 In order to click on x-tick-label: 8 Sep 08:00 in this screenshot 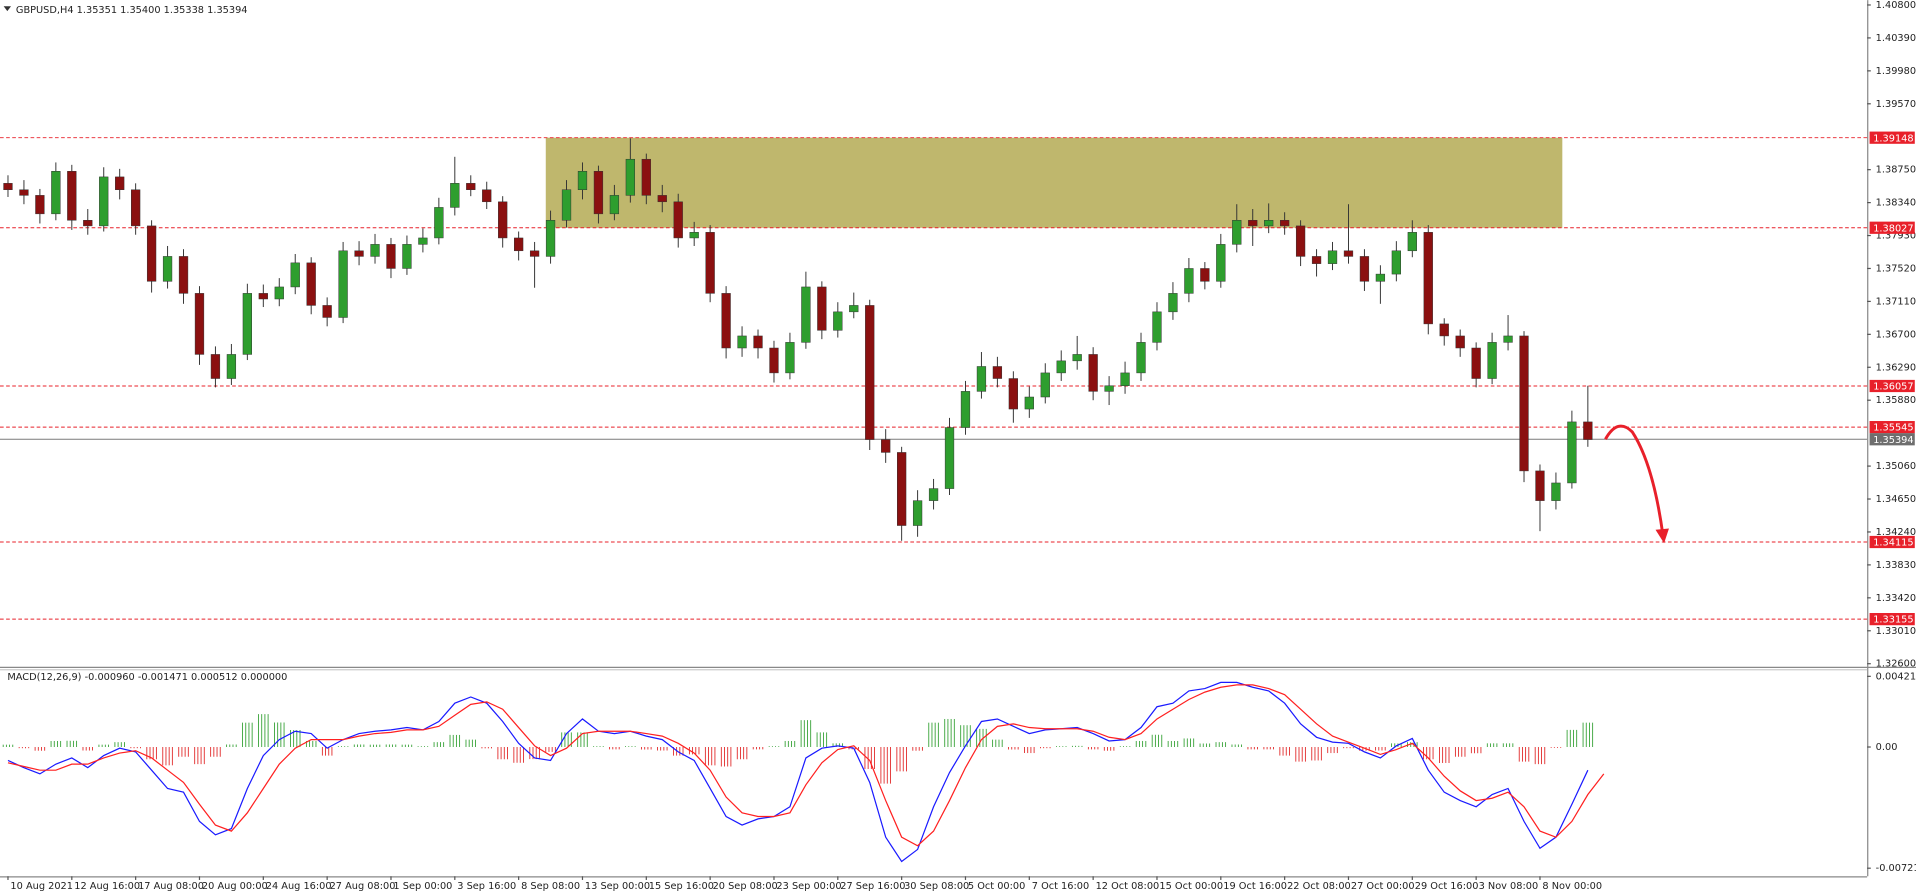, I will do `click(550, 886)`.